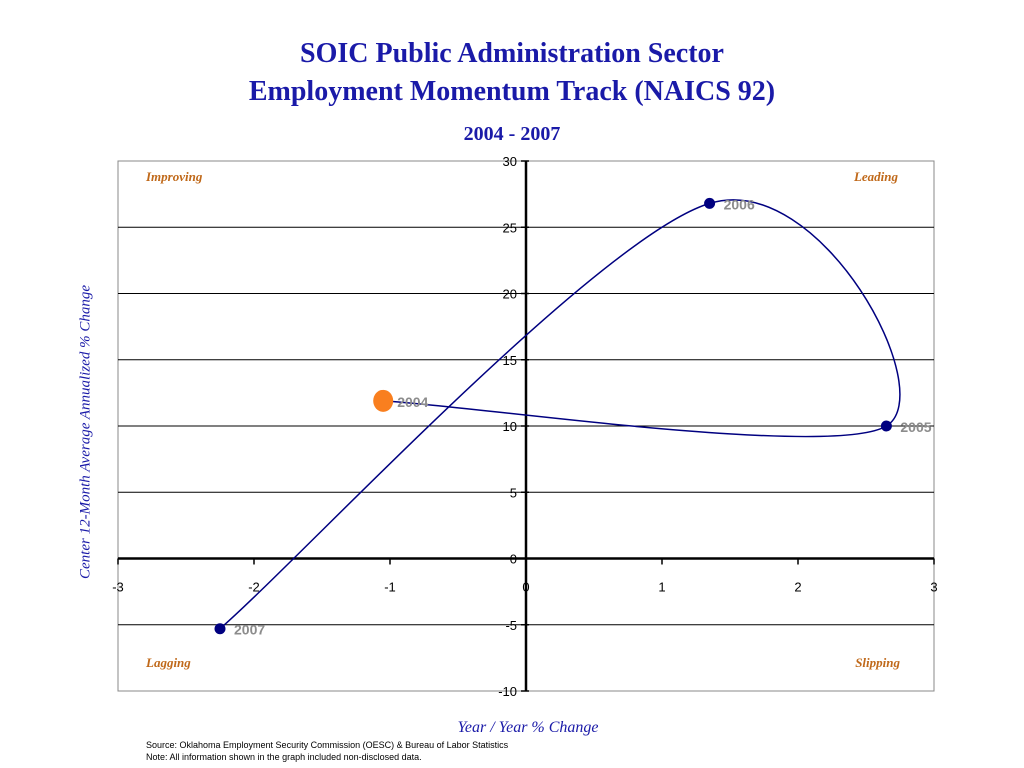 The width and height of the screenshot is (1024, 768). What do you see at coordinates (510, 426) in the screenshot?
I see `y-tick-label: 10` at bounding box center [510, 426].